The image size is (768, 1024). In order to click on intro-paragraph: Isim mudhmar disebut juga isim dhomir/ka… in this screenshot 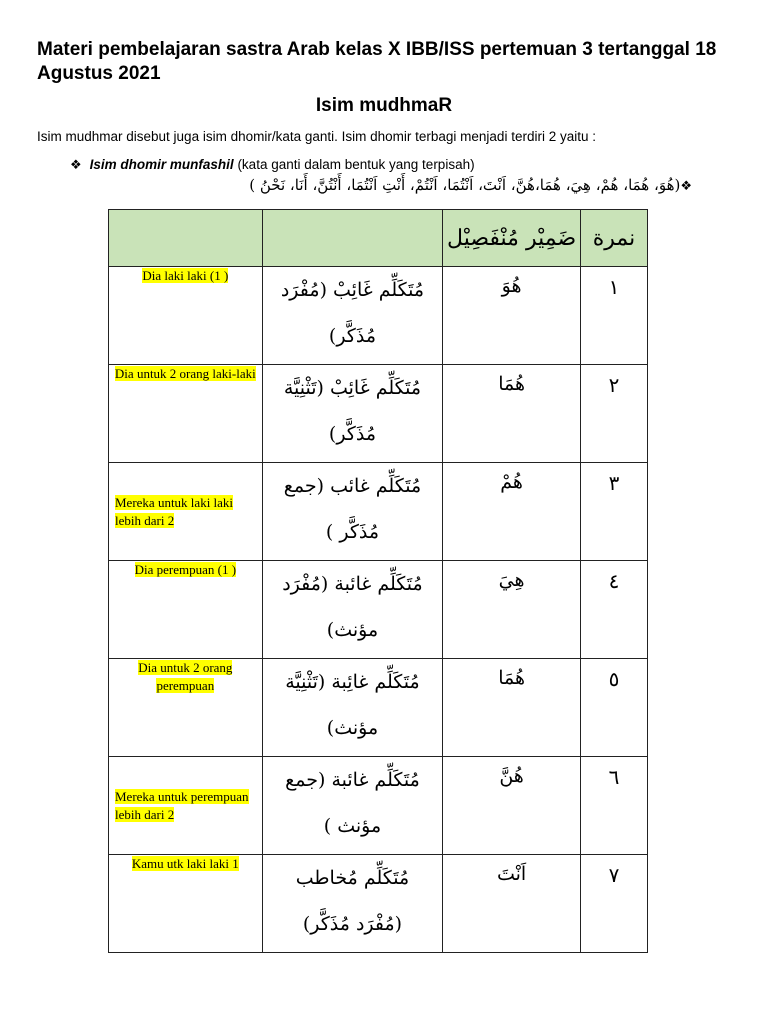, I will do `click(316, 136)`.